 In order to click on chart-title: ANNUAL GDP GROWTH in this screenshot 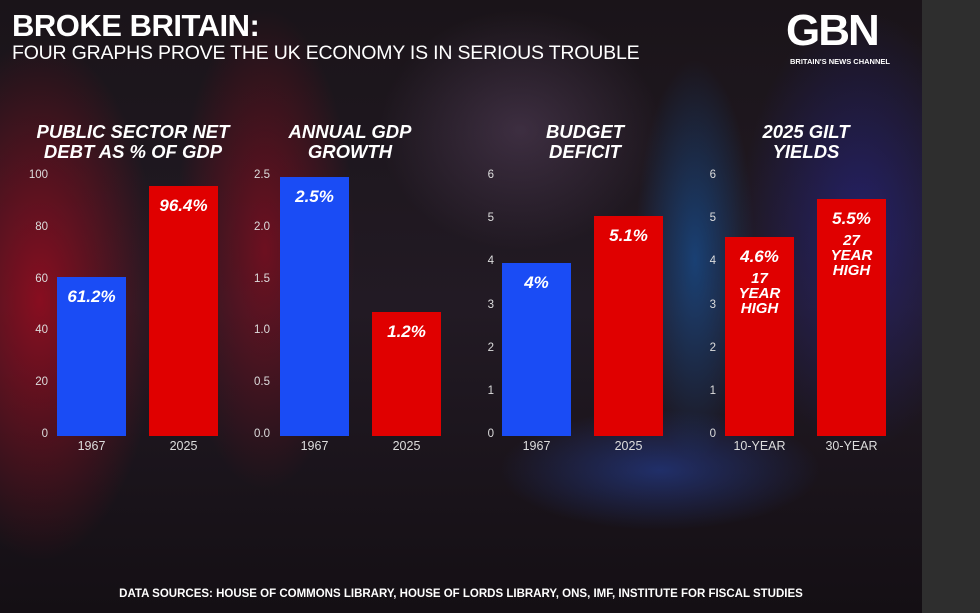, I will do `click(350, 141)`.